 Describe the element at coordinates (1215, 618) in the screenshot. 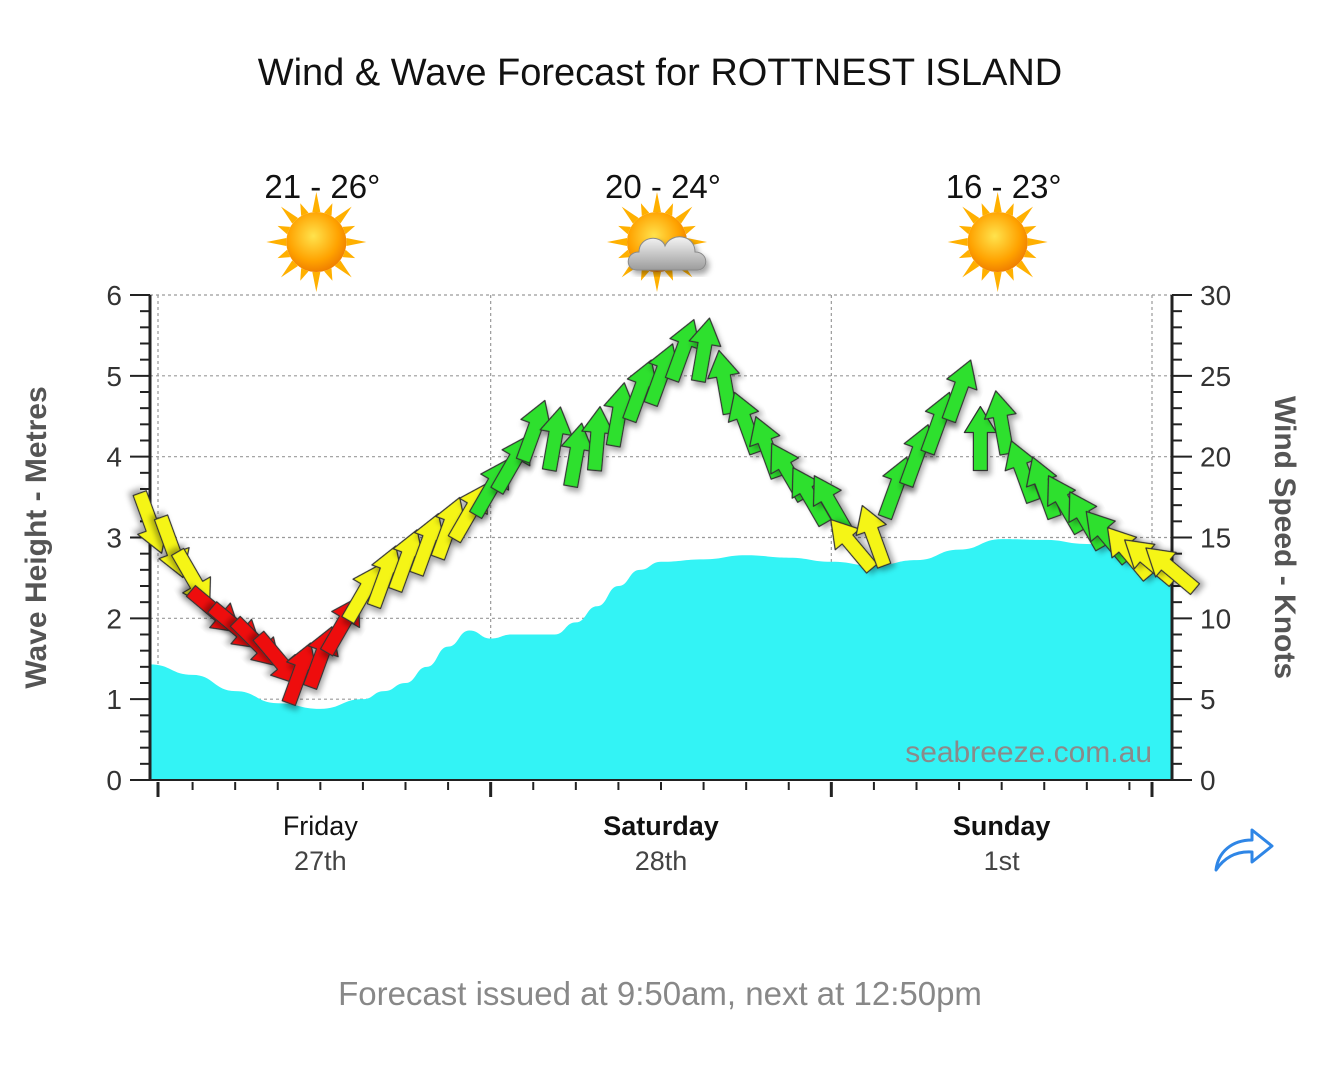

I see `right-tick-label: 10` at that location.